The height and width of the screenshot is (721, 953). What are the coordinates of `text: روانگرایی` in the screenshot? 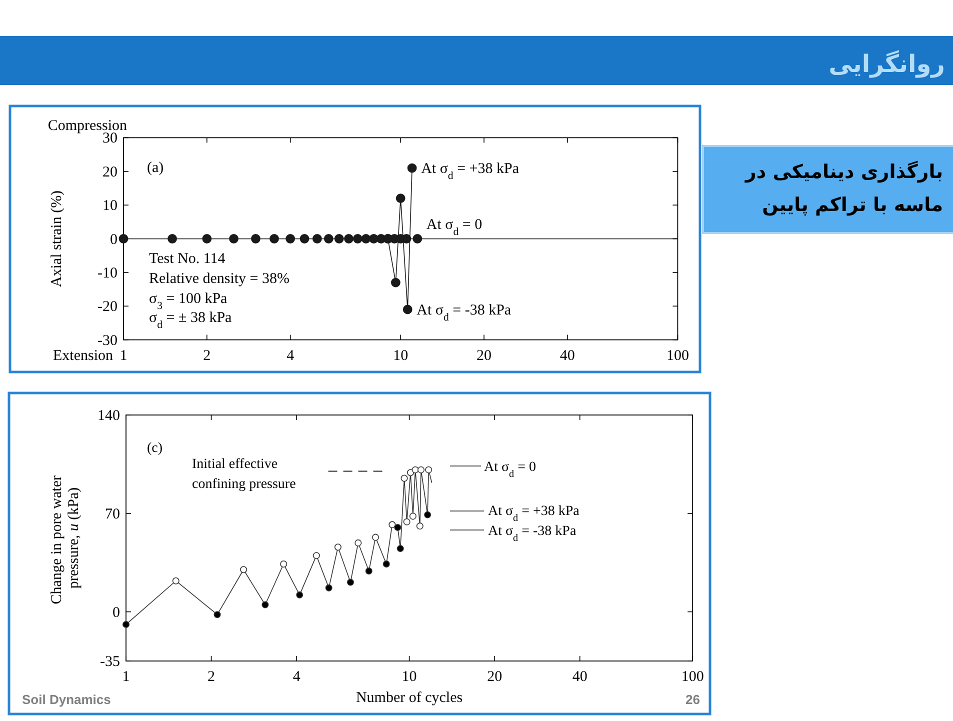 It's located at (886, 64).